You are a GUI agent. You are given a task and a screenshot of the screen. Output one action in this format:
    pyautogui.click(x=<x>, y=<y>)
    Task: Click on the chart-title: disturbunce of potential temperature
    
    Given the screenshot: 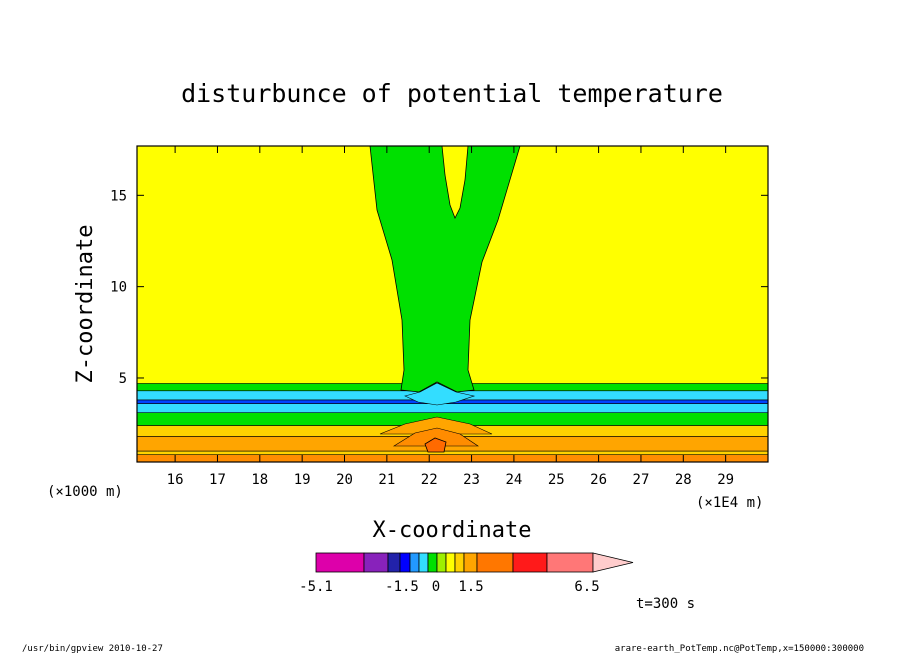 What is the action you would take?
    pyautogui.click(x=452, y=93)
    